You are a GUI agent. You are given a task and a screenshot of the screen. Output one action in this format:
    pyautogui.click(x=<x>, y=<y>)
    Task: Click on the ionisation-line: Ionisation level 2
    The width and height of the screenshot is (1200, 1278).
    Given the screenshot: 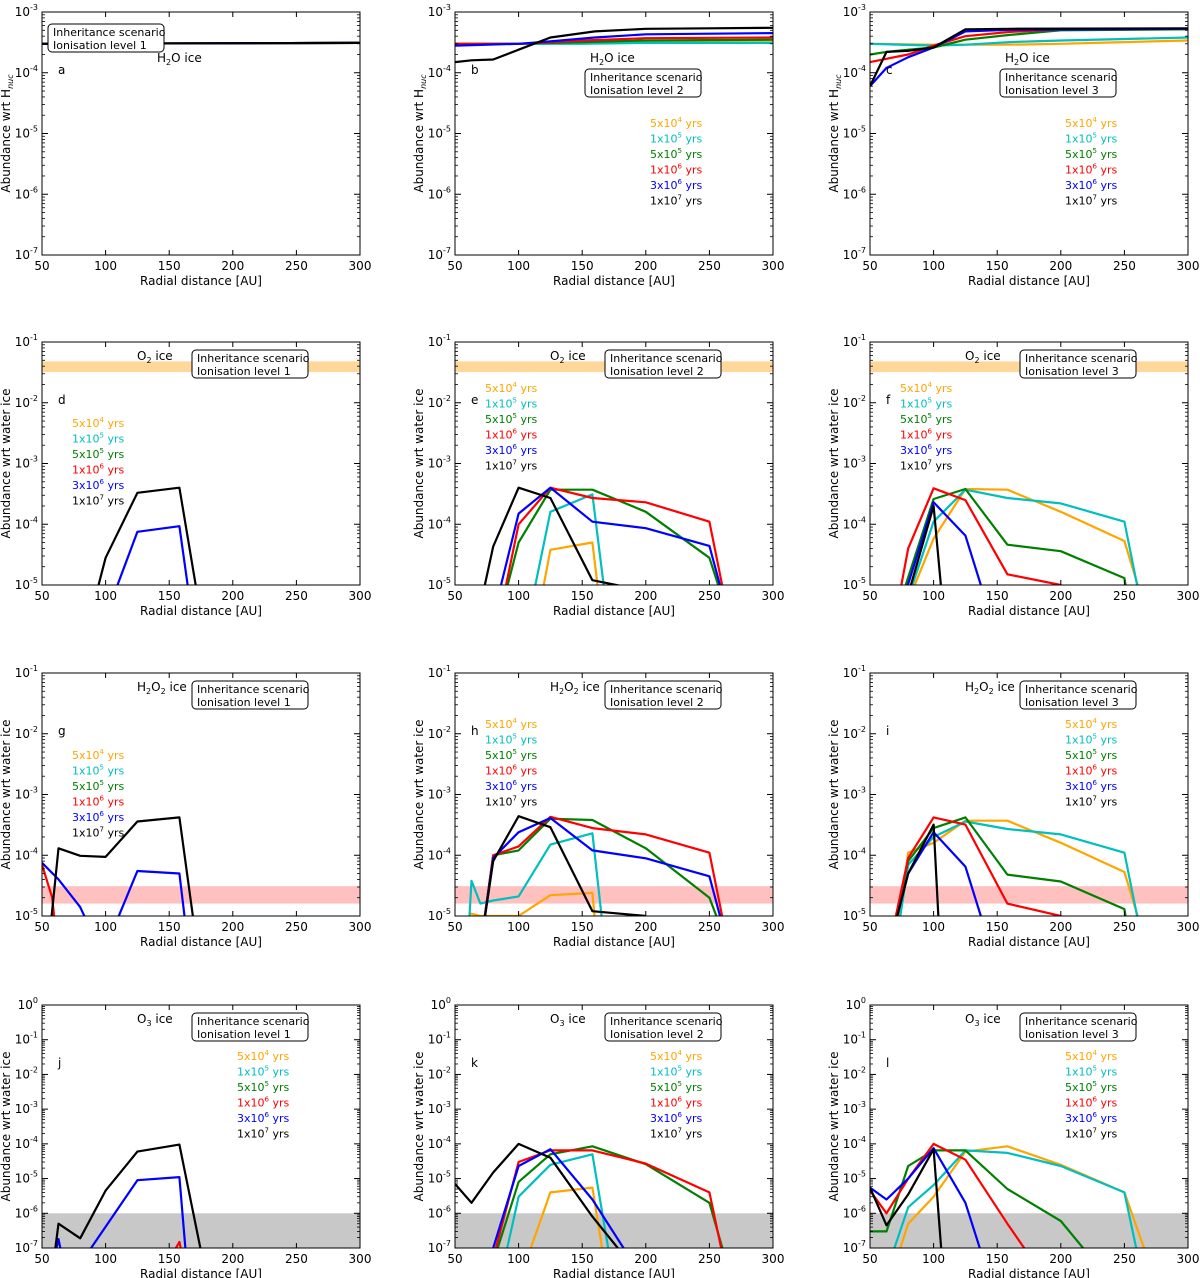 What is the action you would take?
    pyautogui.click(x=637, y=90)
    